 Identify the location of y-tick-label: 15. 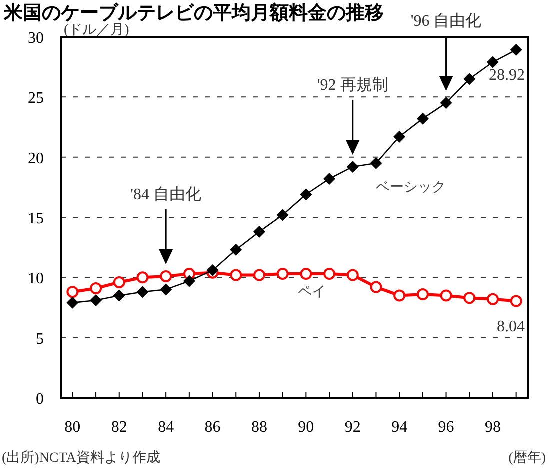
(36, 219).